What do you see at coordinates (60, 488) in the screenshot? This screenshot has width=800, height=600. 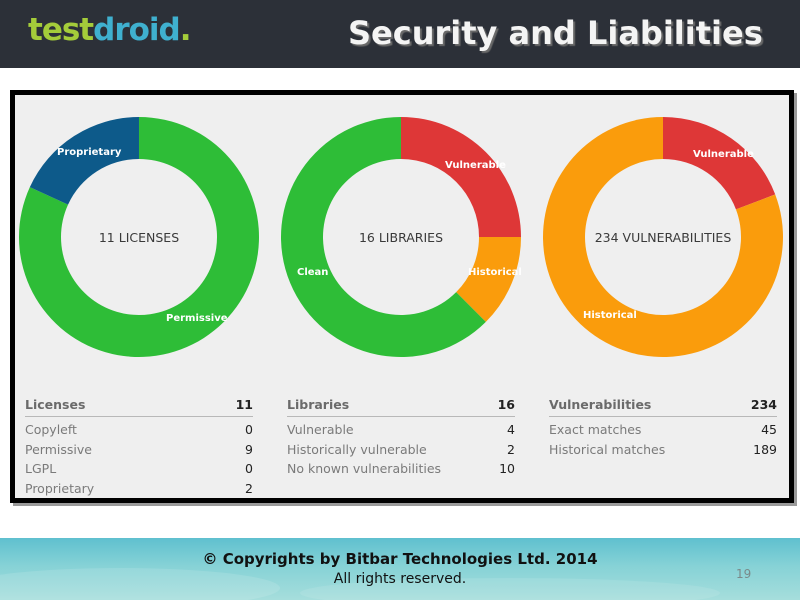 I see `row-label: Proprietary` at bounding box center [60, 488].